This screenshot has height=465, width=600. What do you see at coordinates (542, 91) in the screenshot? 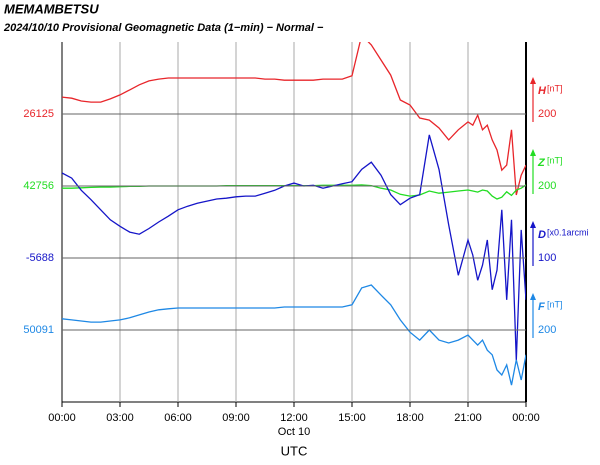
I see `legend-name: H` at bounding box center [542, 91].